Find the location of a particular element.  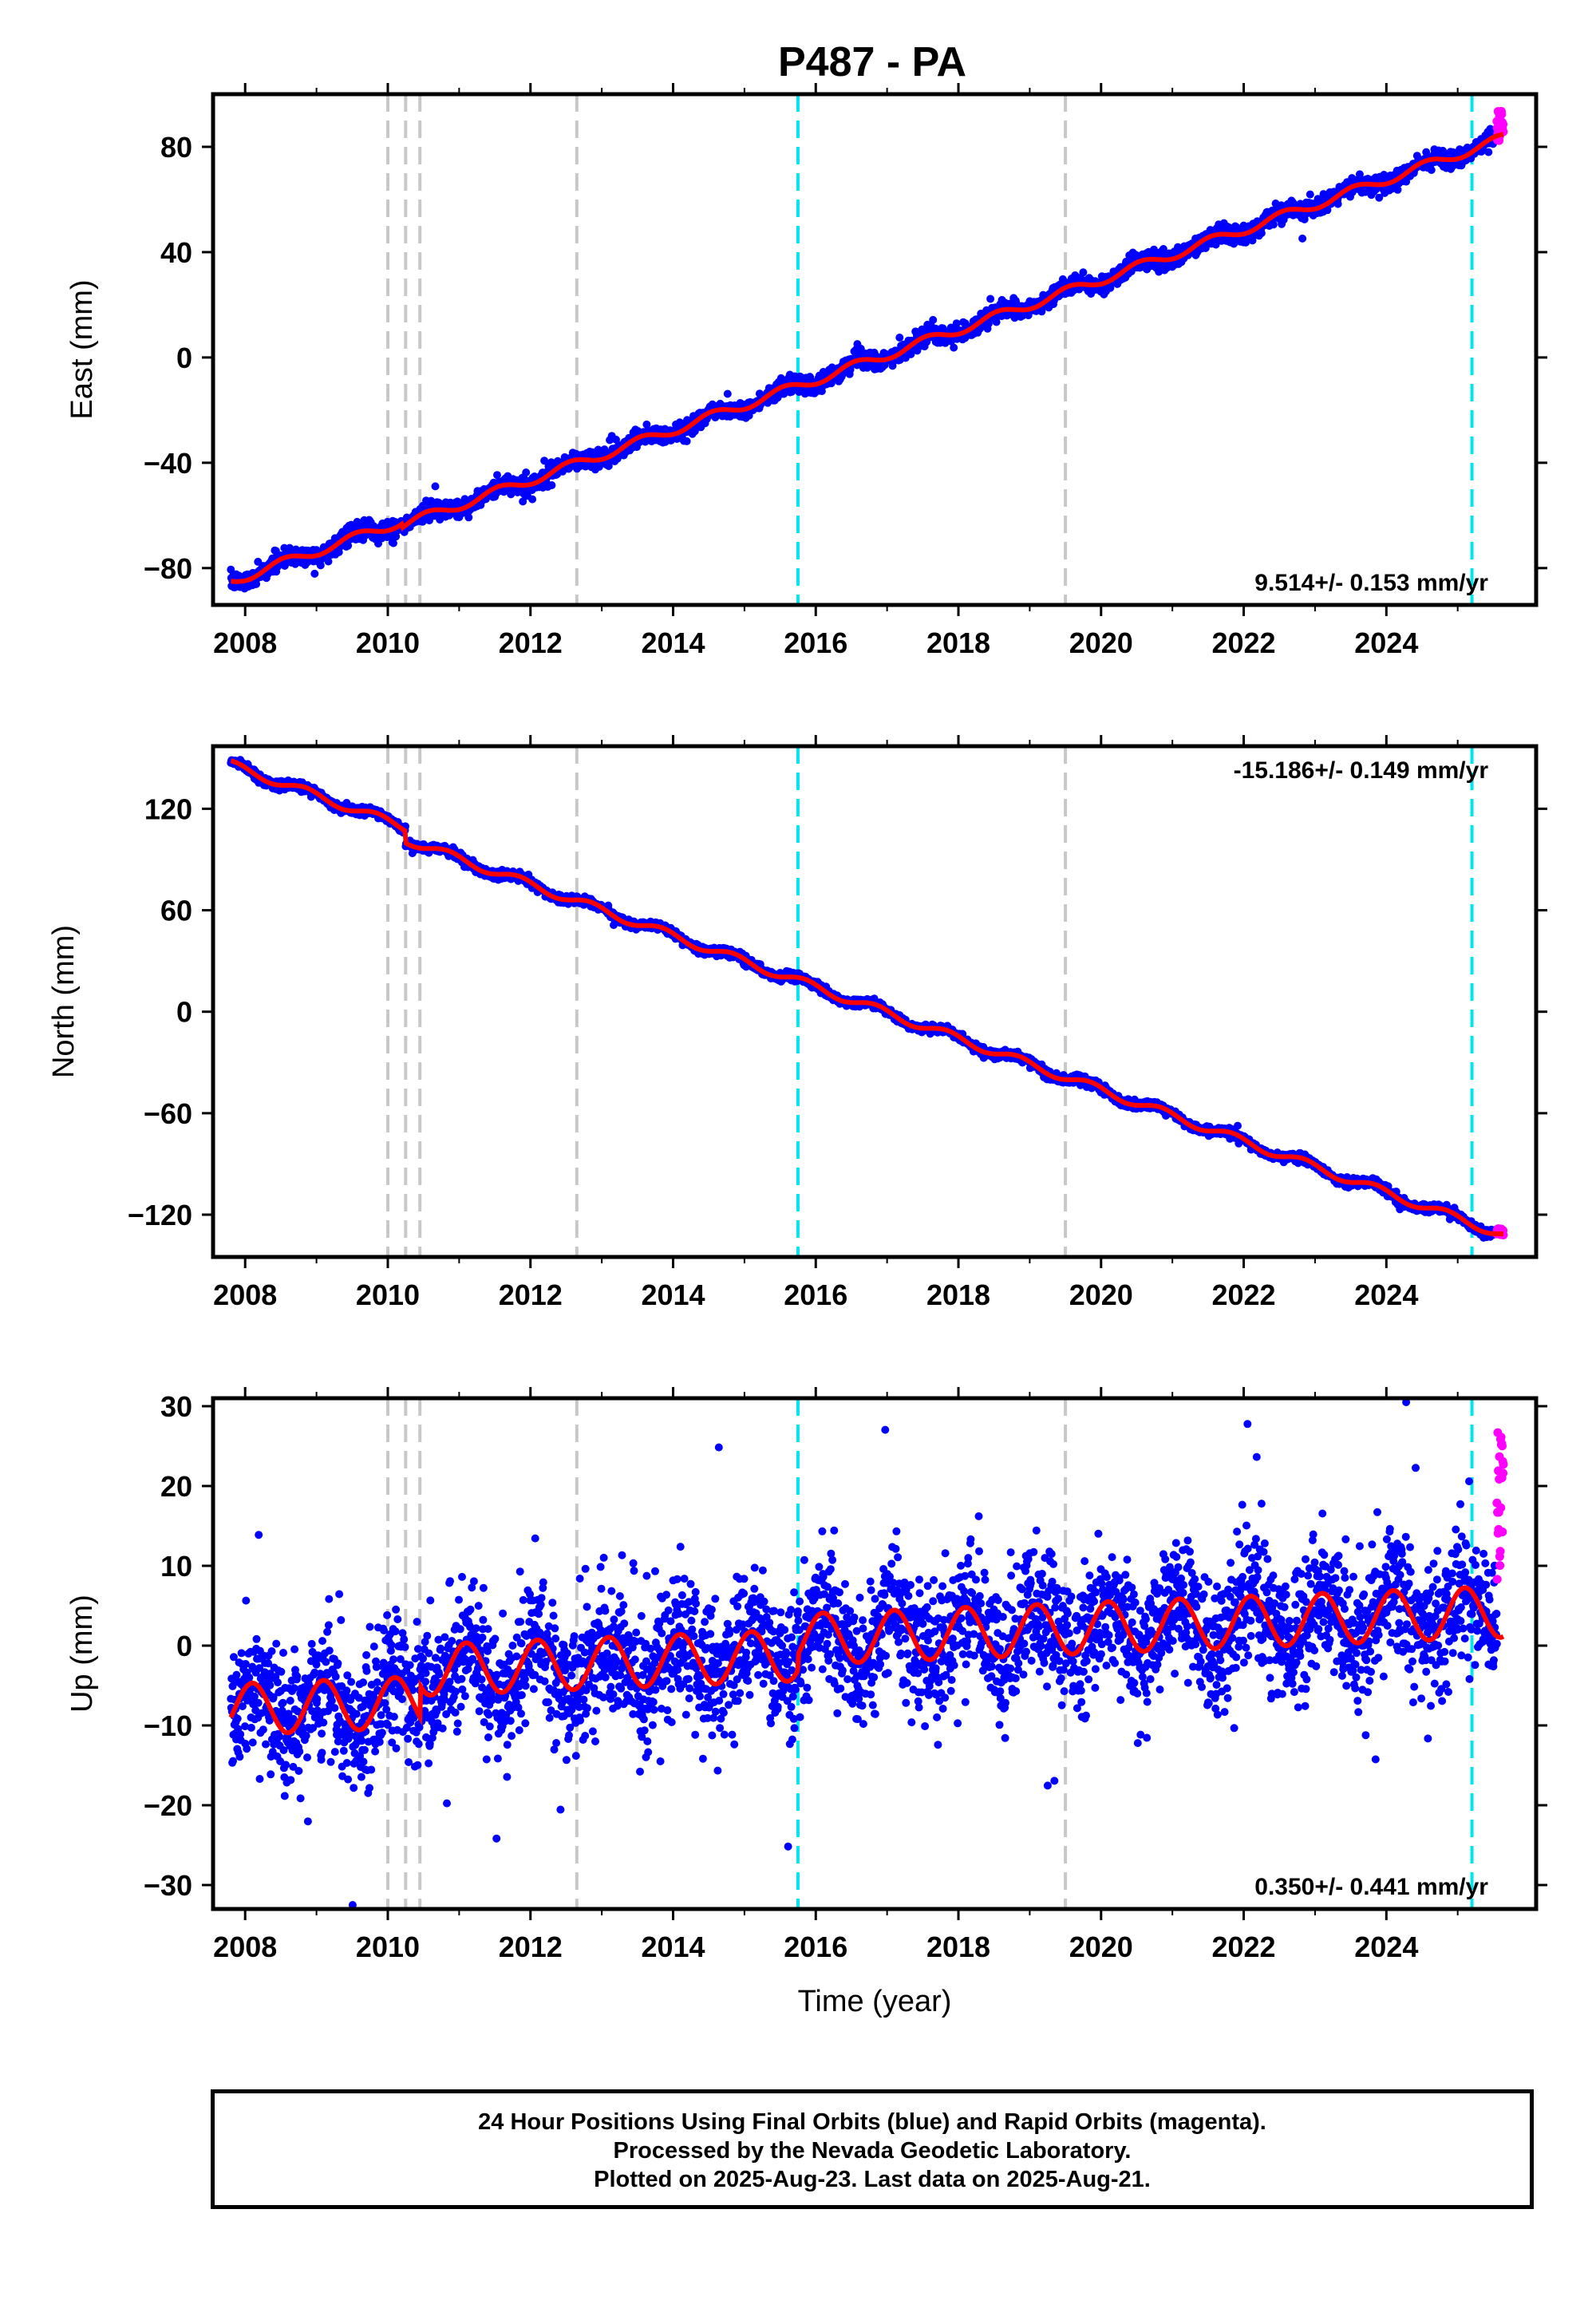

y-tick-label: 10 is located at coordinates (176, 1566).